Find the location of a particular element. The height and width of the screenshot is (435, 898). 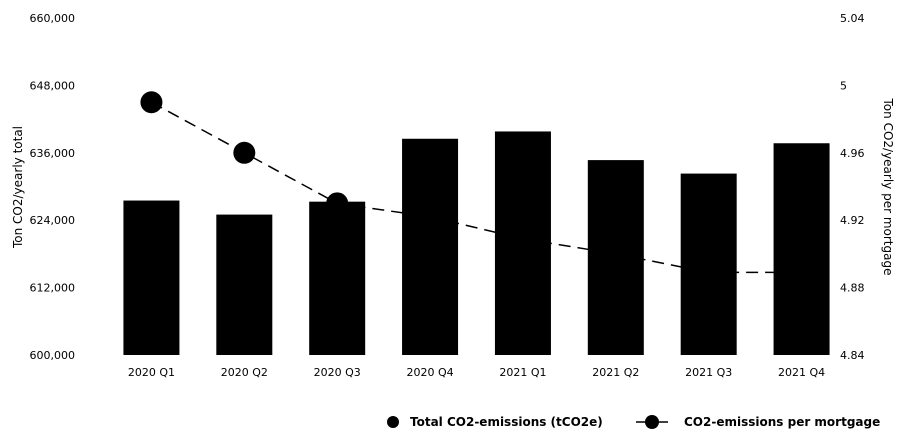

y-tick-label: 636,000 is located at coordinates (53, 153).